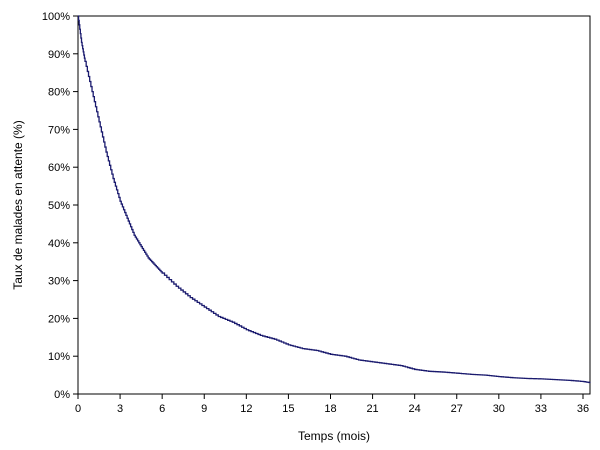  I want to click on y-tick-label: 10%, so click(59, 357).